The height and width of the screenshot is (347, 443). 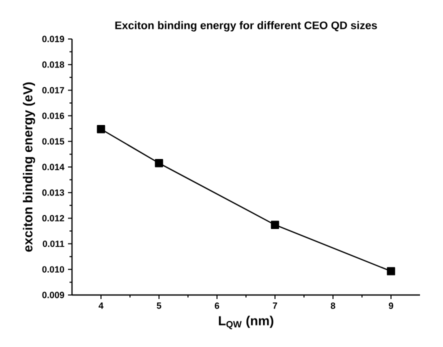 I want to click on y-tick-label: 0.018, so click(x=53, y=64).